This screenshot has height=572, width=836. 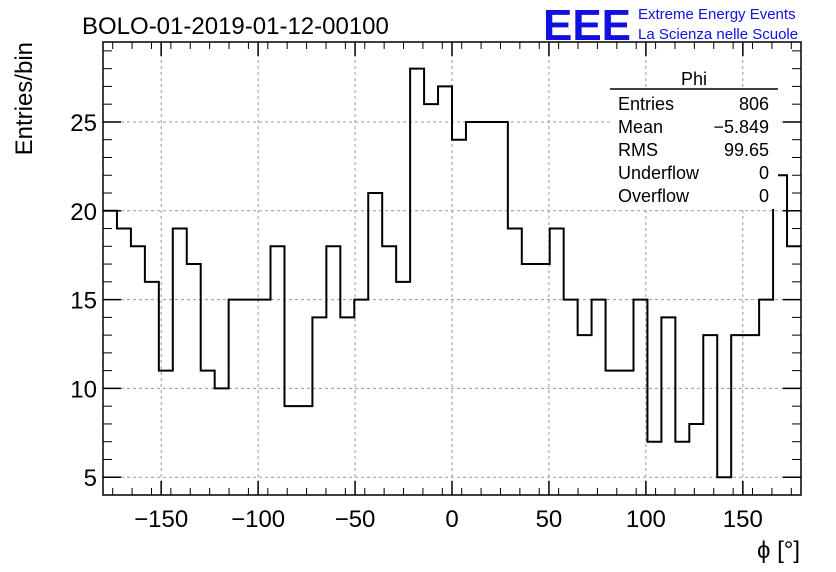 I want to click on x-tick-label: 150, so click(x=743, y=519).